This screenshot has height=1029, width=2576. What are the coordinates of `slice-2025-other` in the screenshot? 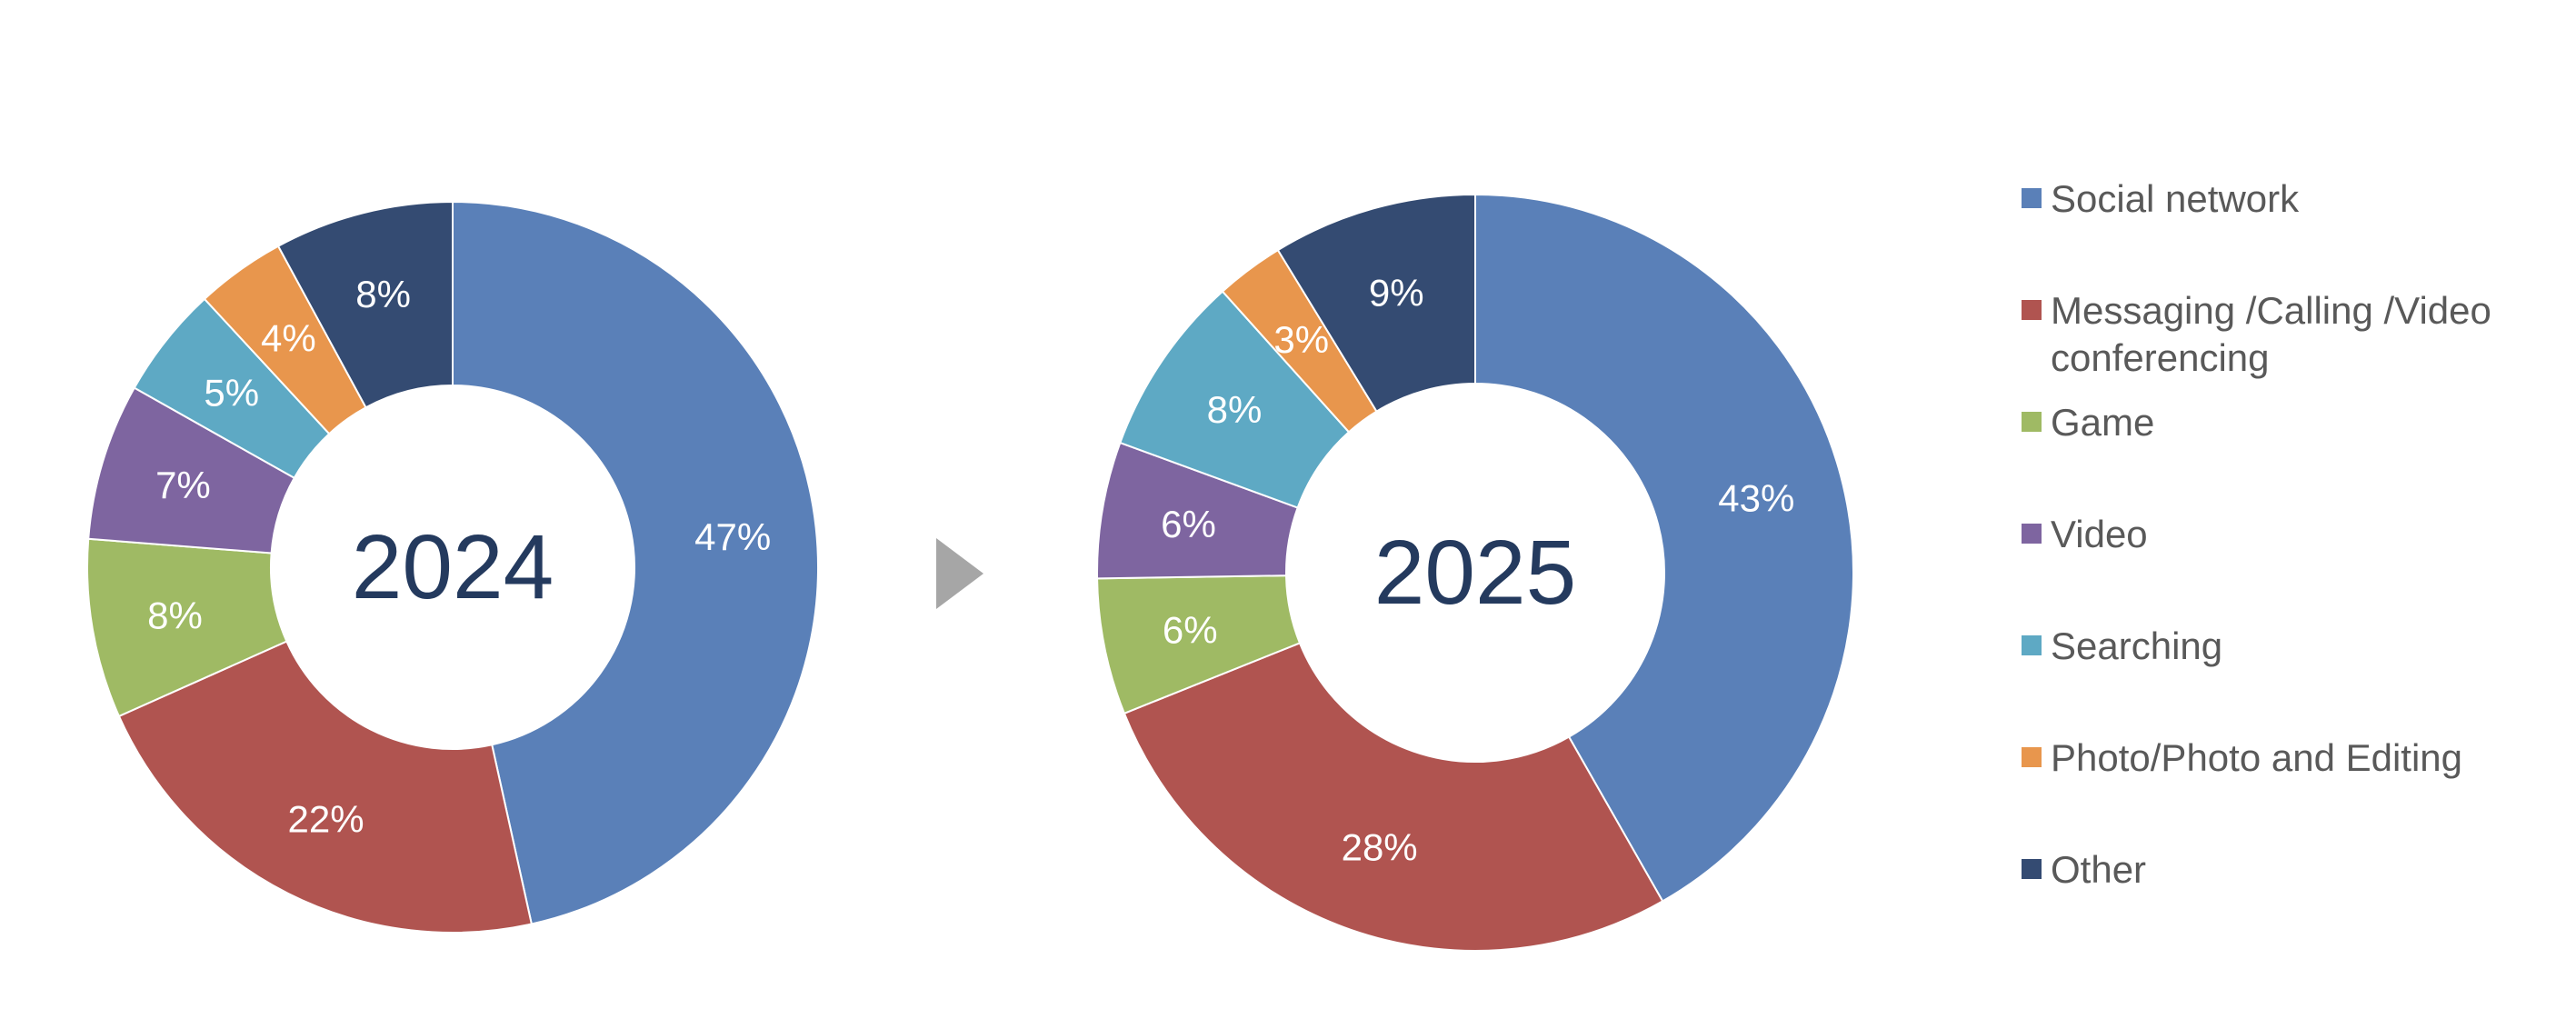 It's located at (1376, 303).